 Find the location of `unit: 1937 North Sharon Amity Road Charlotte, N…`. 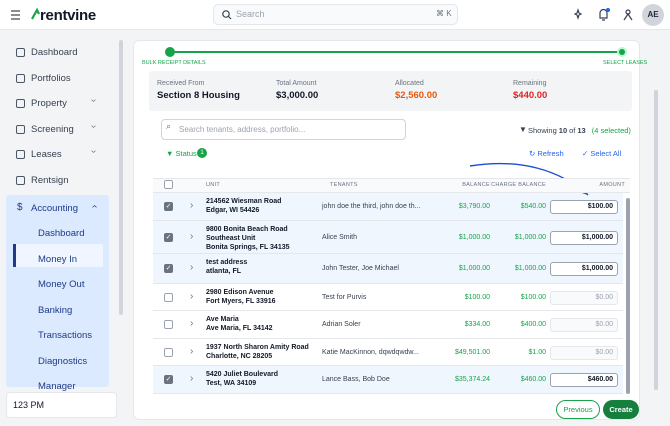

unit: 1937 North Sharon Amity Road Charlotte, N… is located at coordinates (262, 352).